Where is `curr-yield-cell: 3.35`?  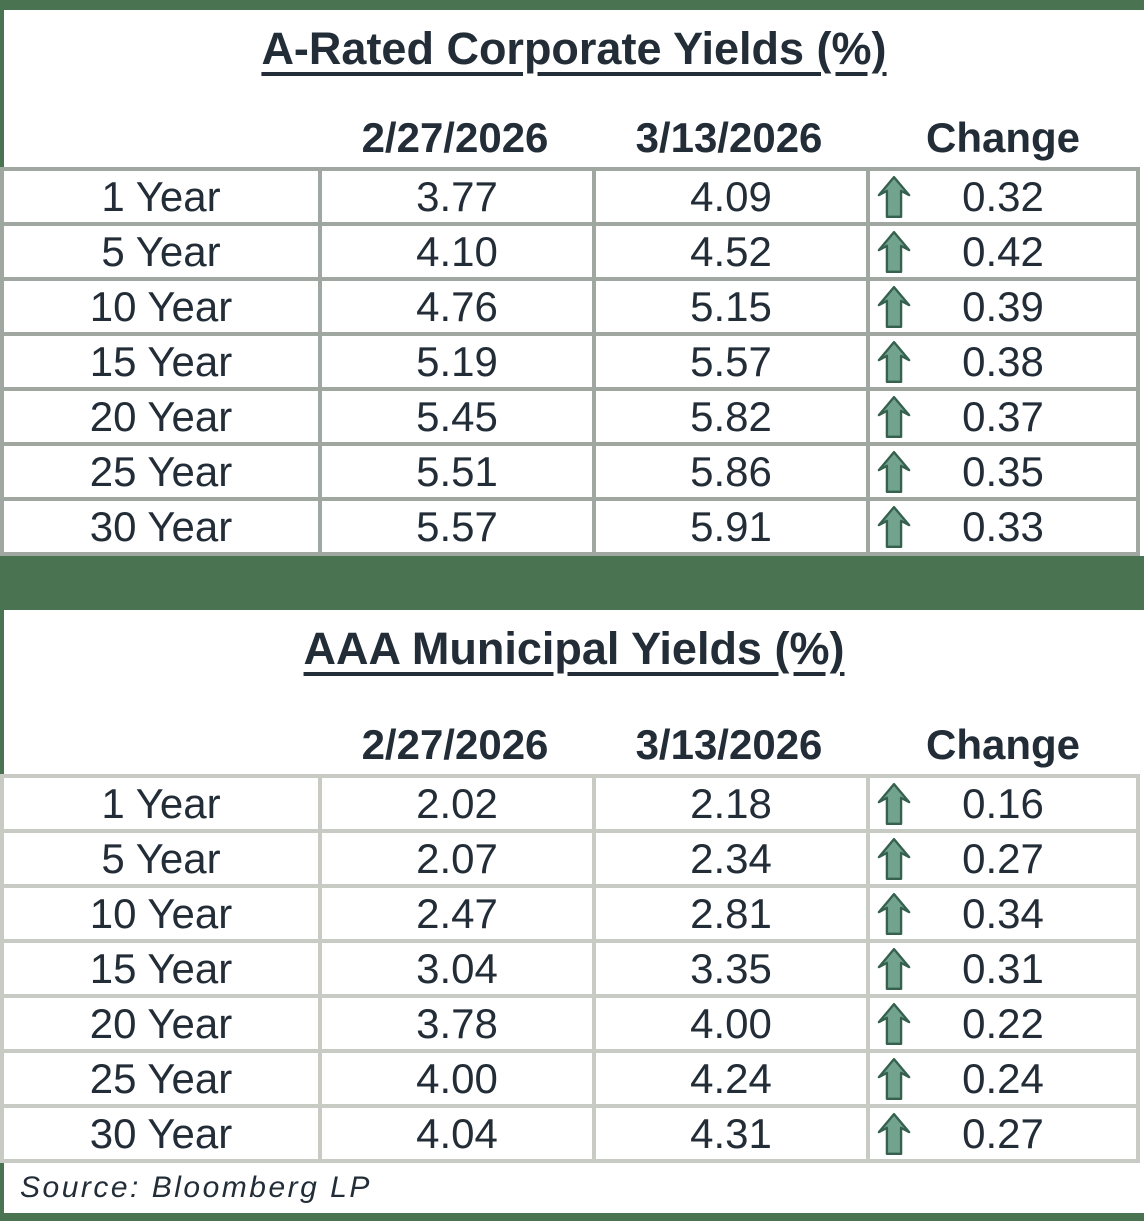 curr-yield-cell: 3.35 is located at coordinates (731, 968).